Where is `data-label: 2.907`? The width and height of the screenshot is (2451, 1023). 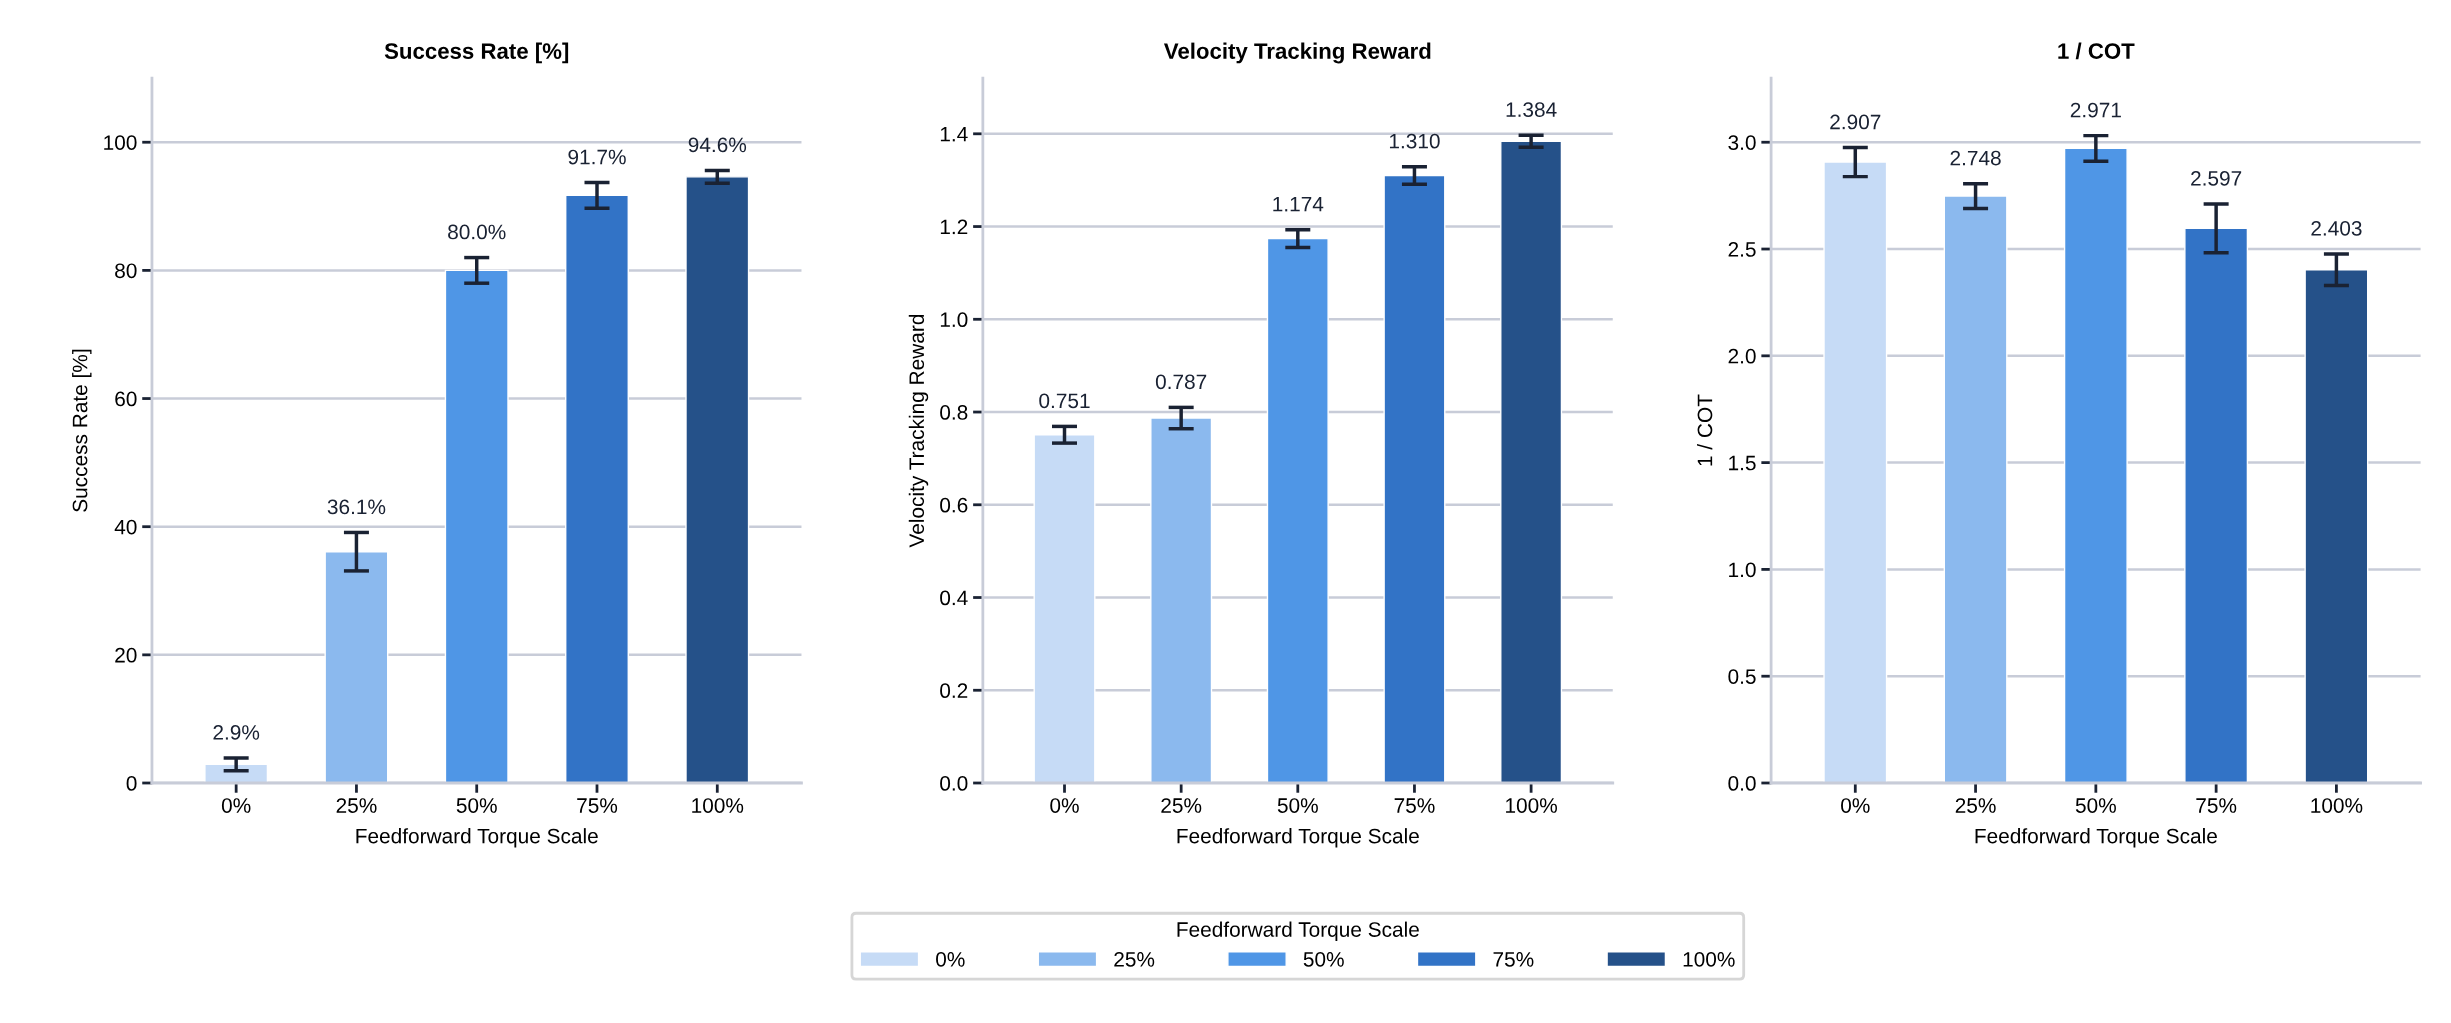 data-label: 2.907 is located at coordinates (1855, 122).